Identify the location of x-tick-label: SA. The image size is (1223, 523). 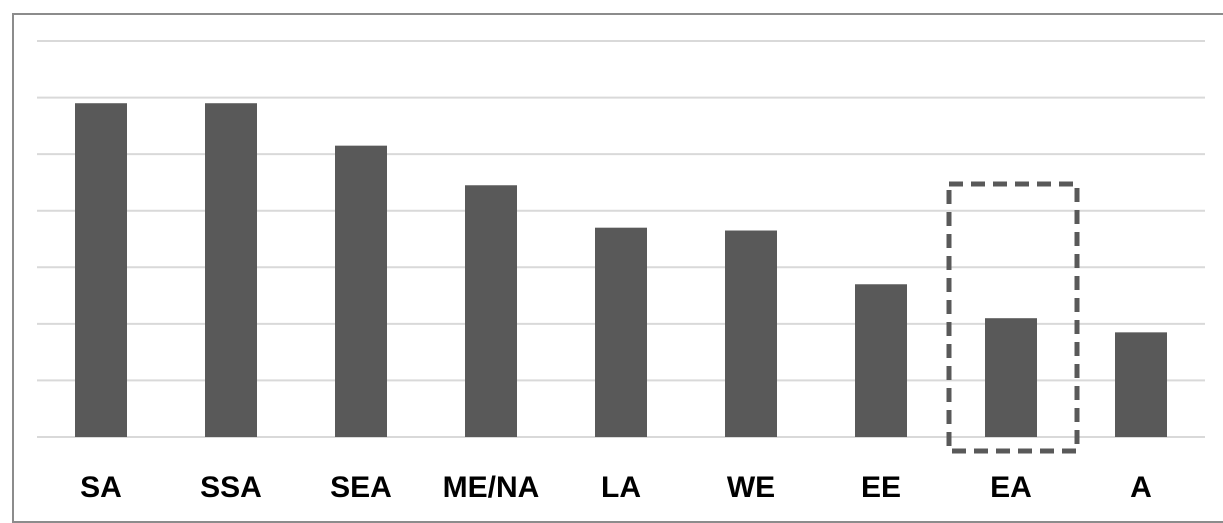
(101, 487).